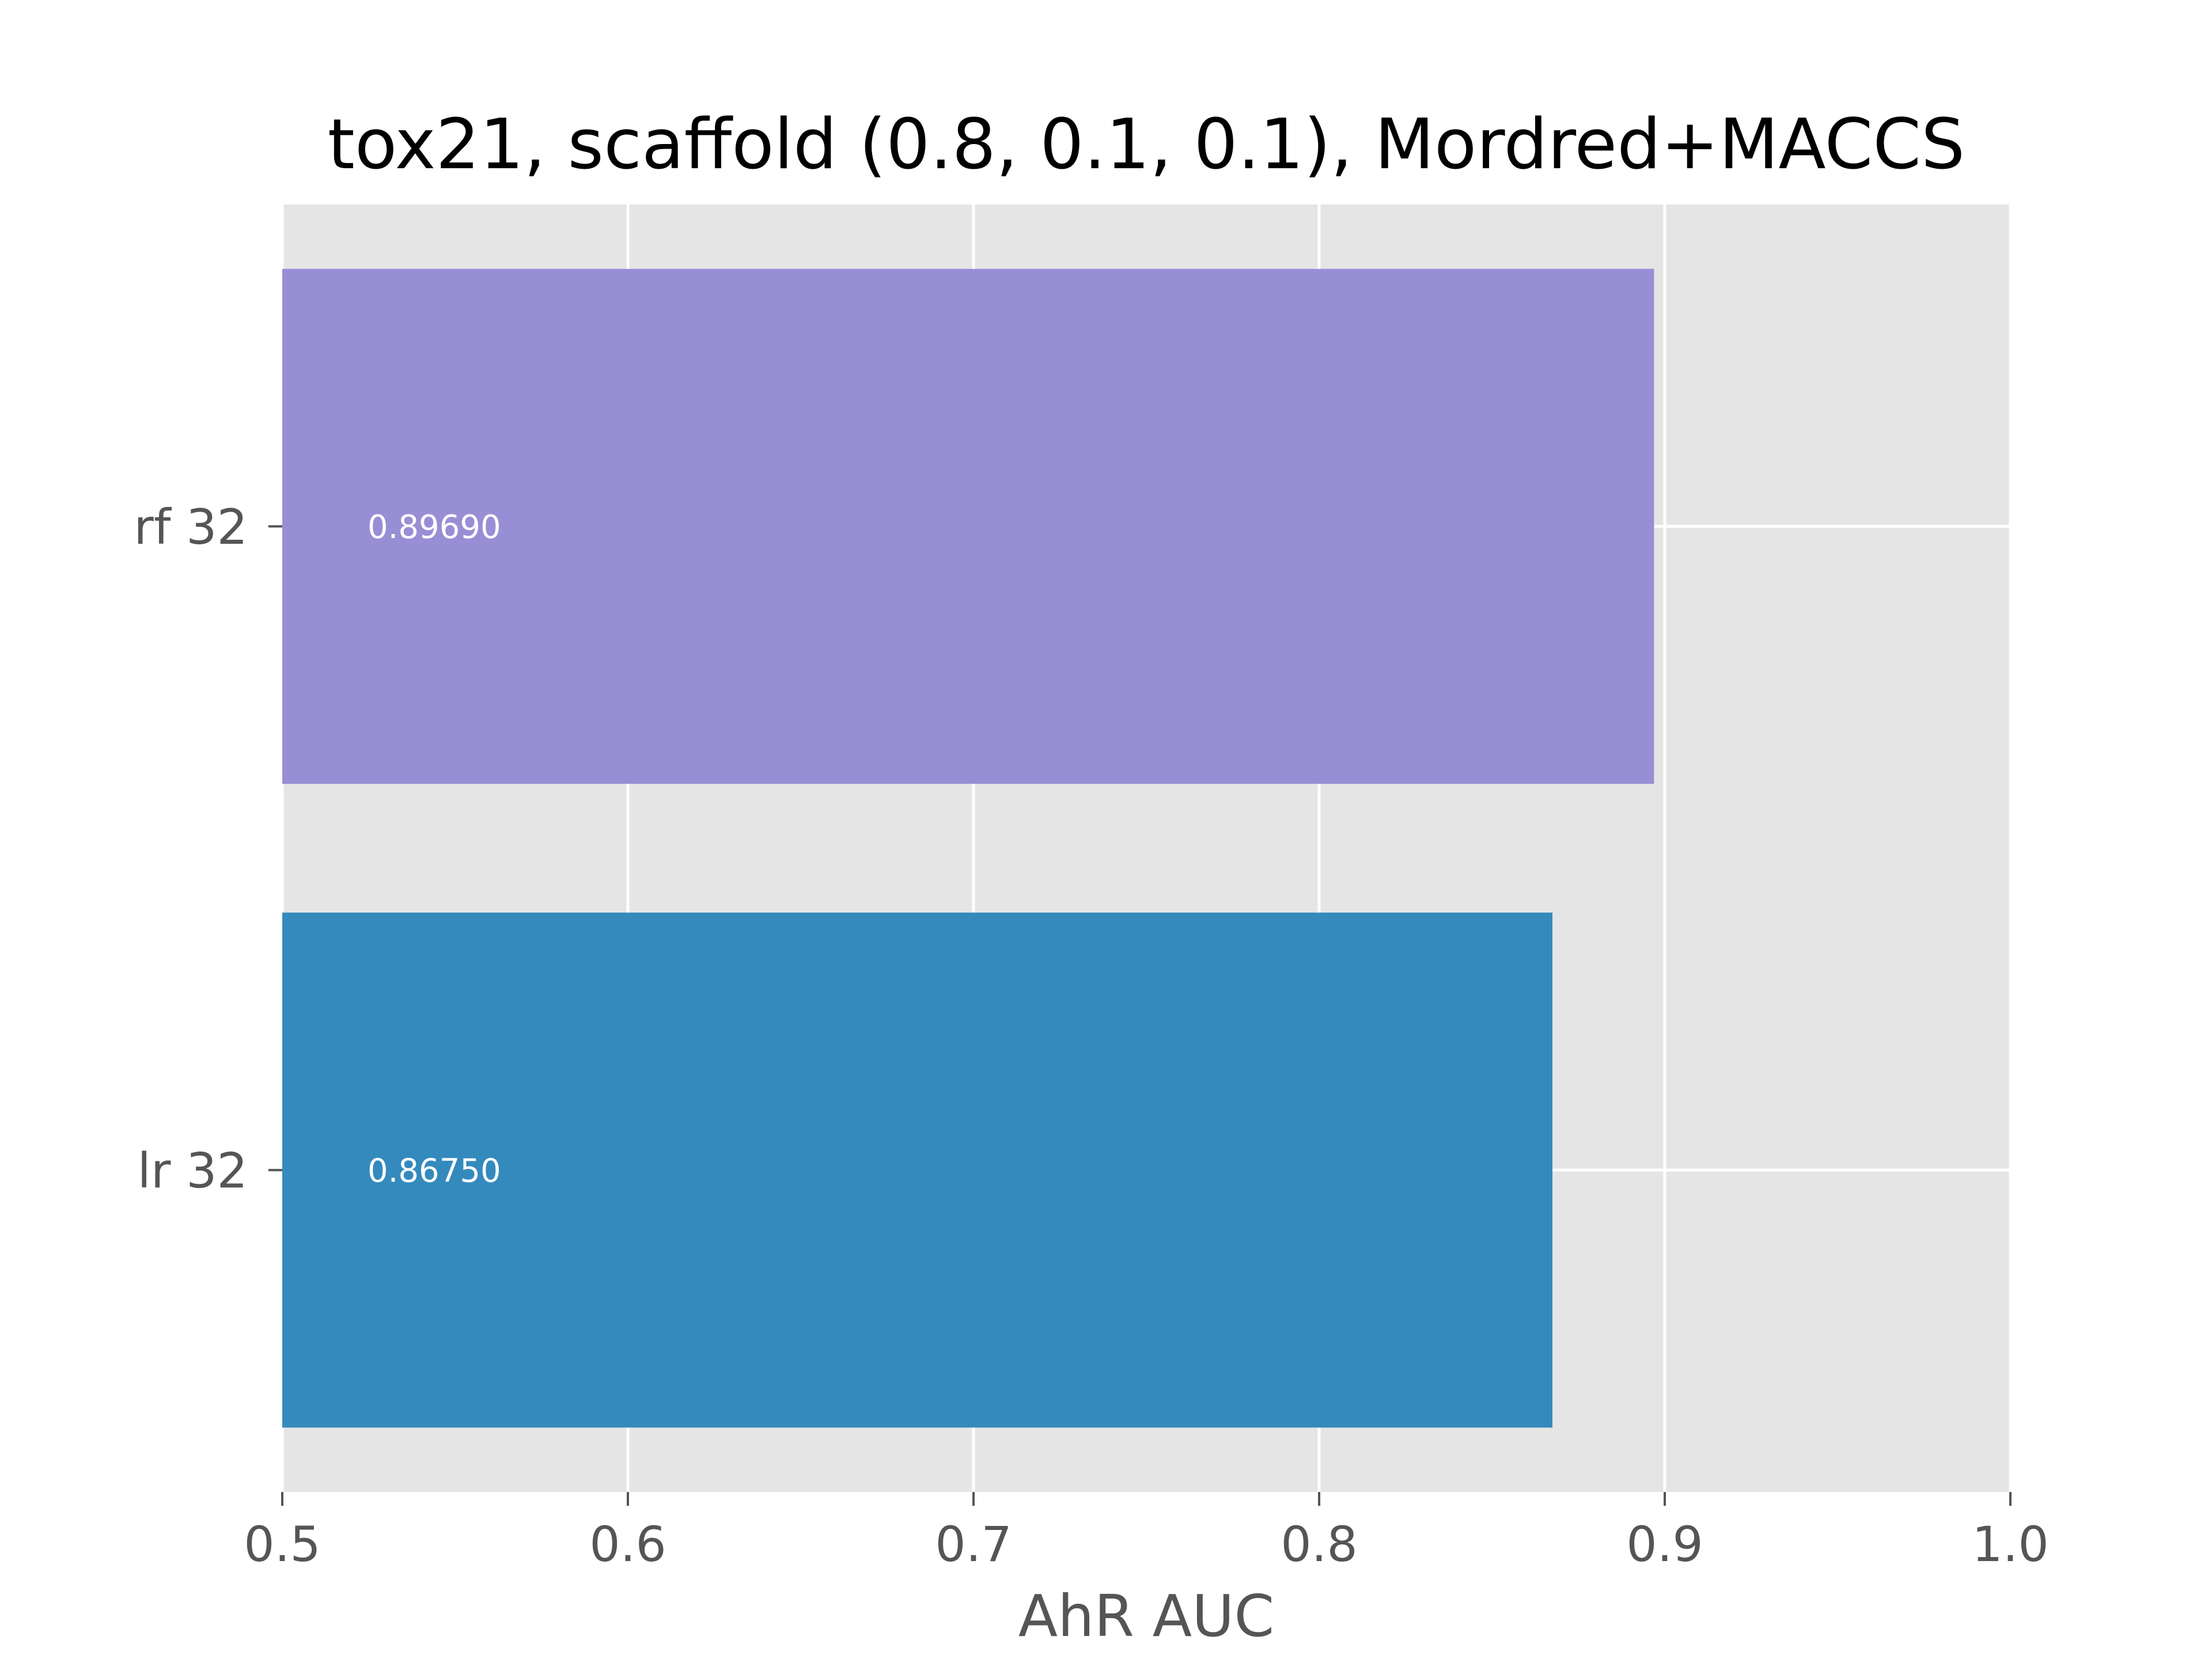 This screenshot has width=2212, height=1659. Describe the element at coordinates (2010, 1544) in the screenshot. I see `x-tick-label: 1.0` at that location.